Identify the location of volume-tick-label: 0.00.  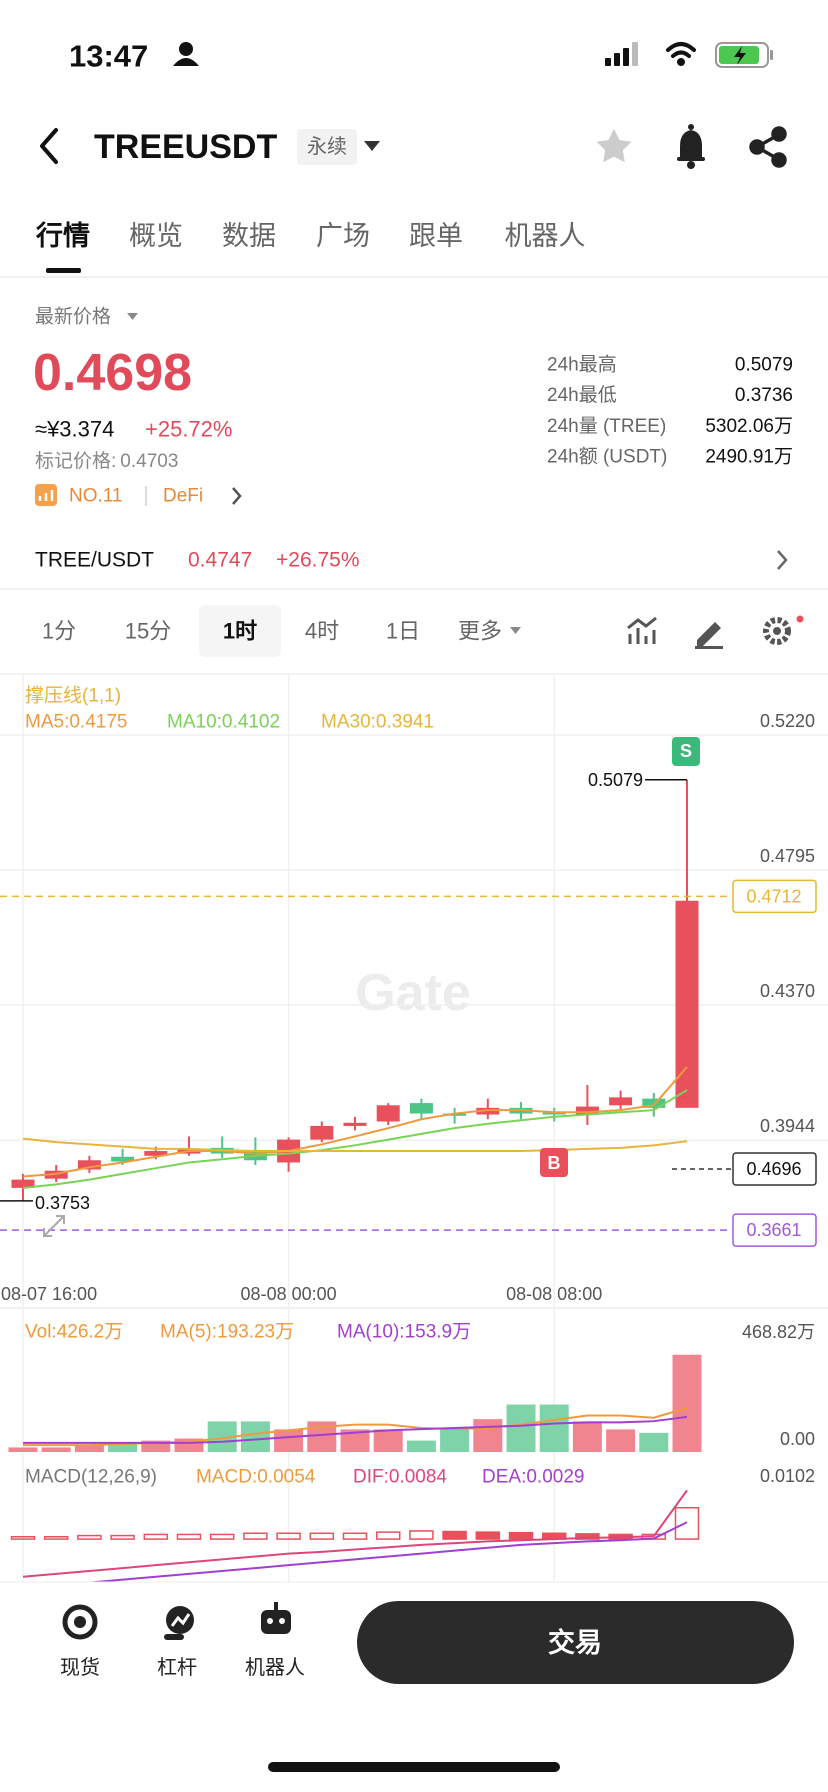
(797, 1439).